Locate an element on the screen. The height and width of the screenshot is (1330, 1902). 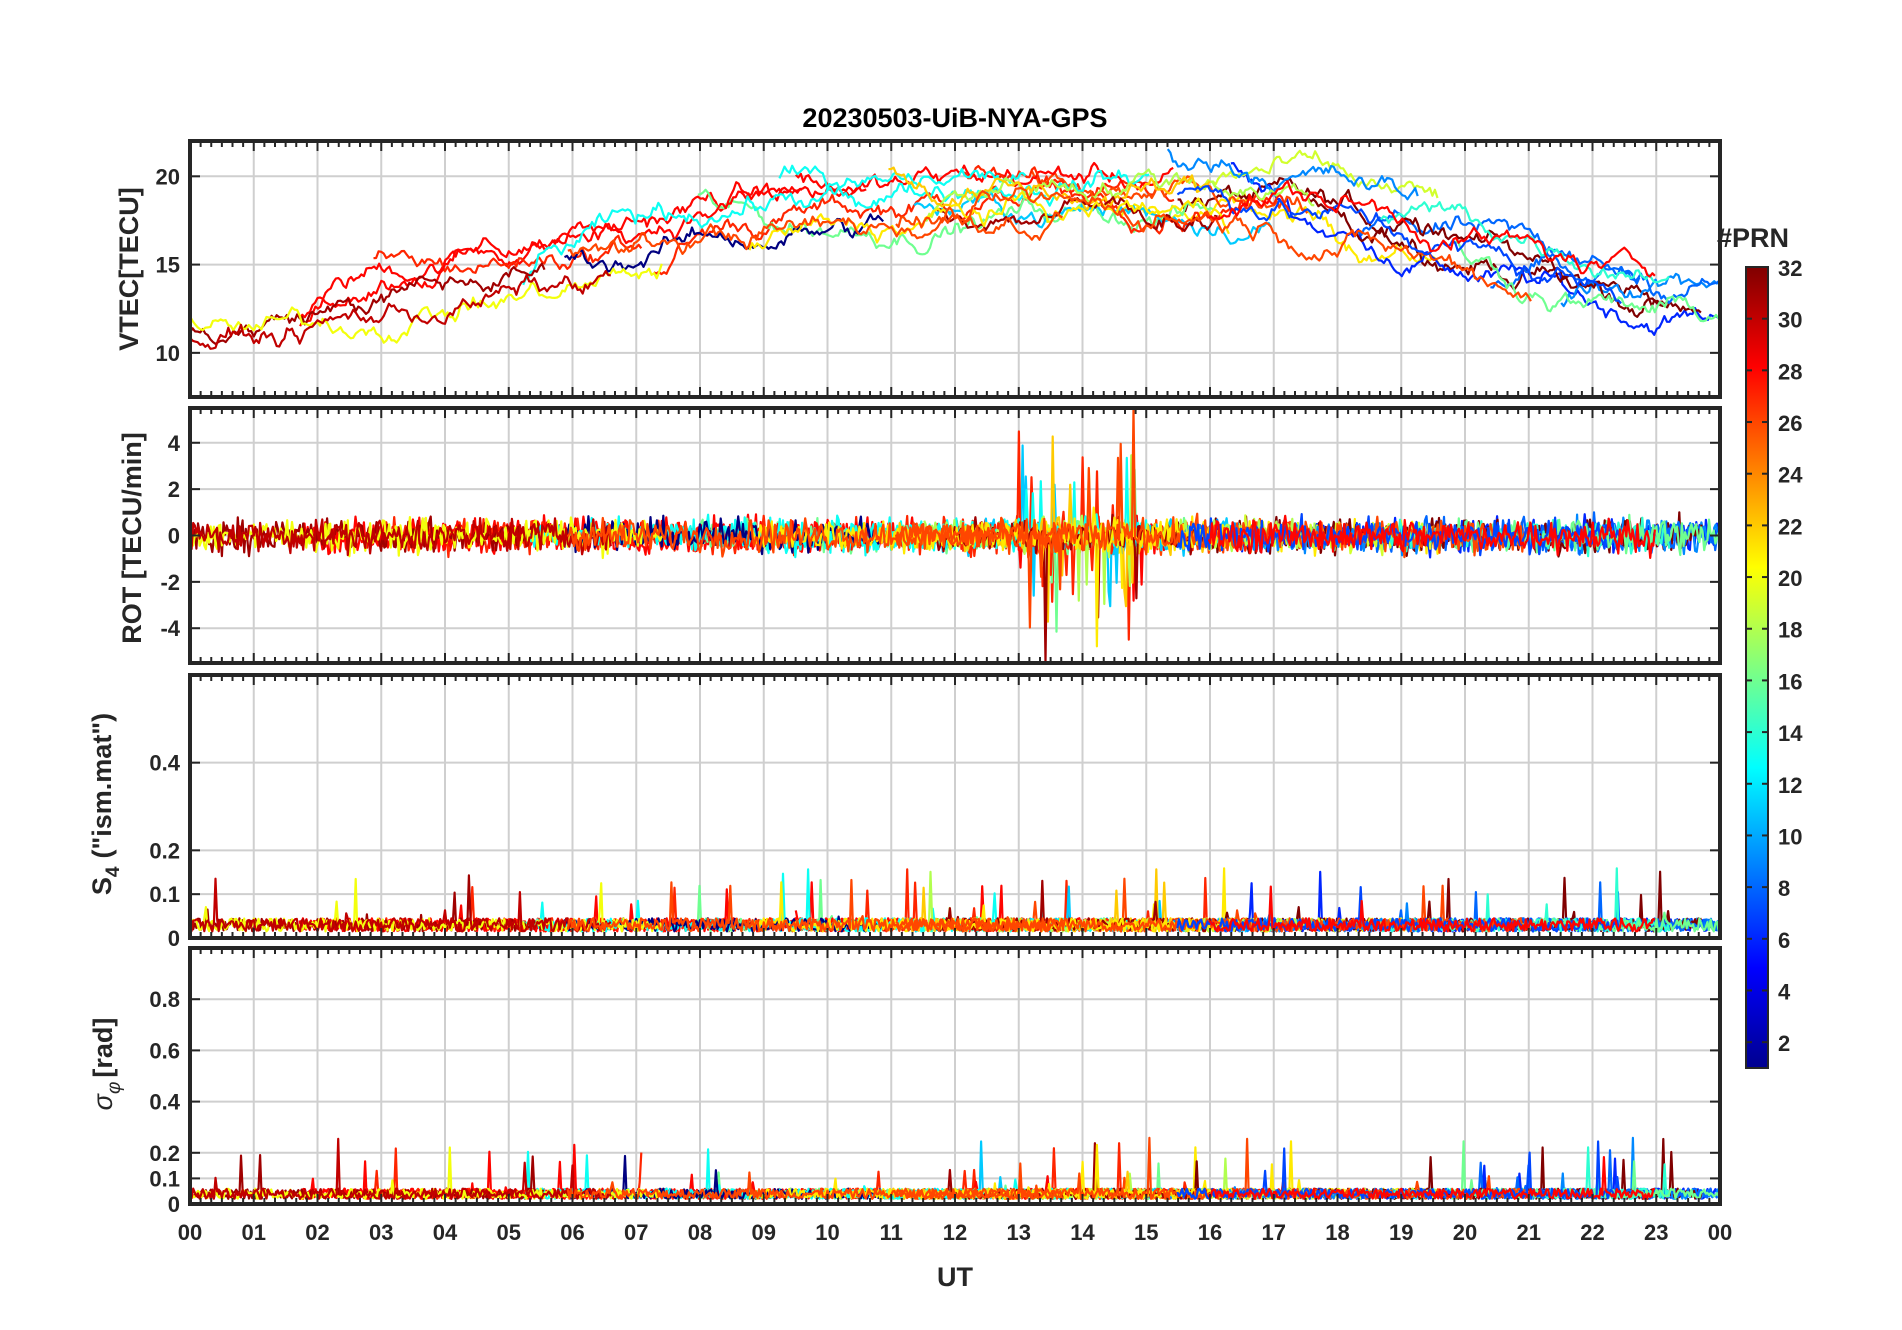
colorbar-tick-label: 24 is located at coordinates (1790, 475).